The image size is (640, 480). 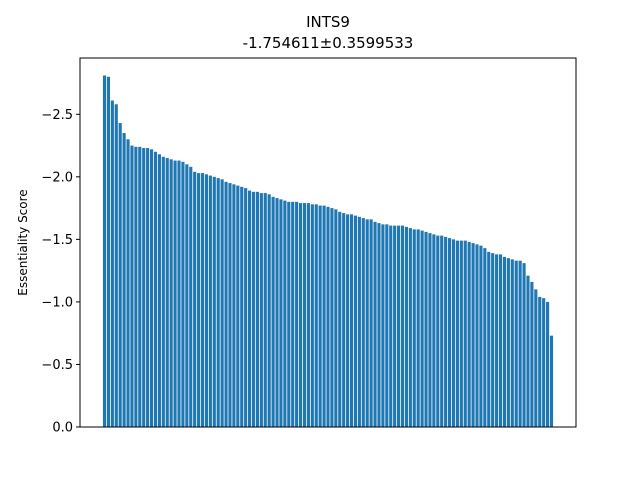 I want to click on y-tick-label: −1.0, so click(x=57, y=302).